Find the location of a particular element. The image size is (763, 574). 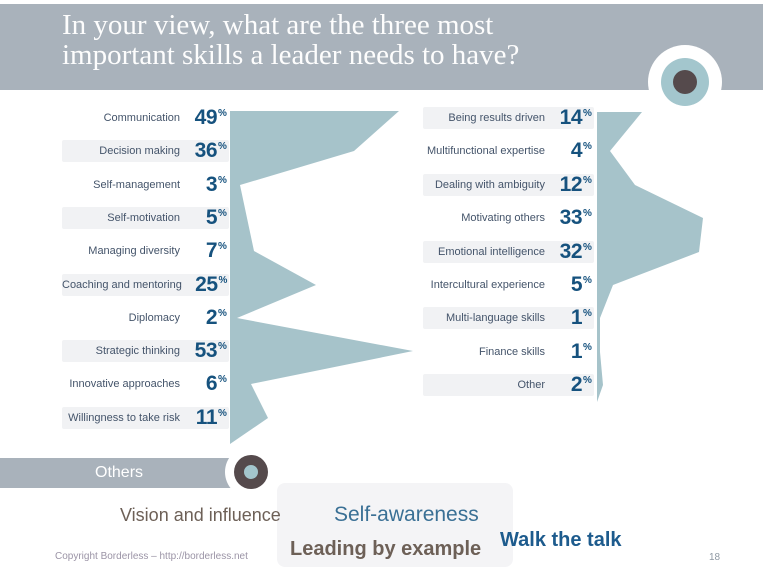

skill-value: 12 is located at coordinates (571, 184).